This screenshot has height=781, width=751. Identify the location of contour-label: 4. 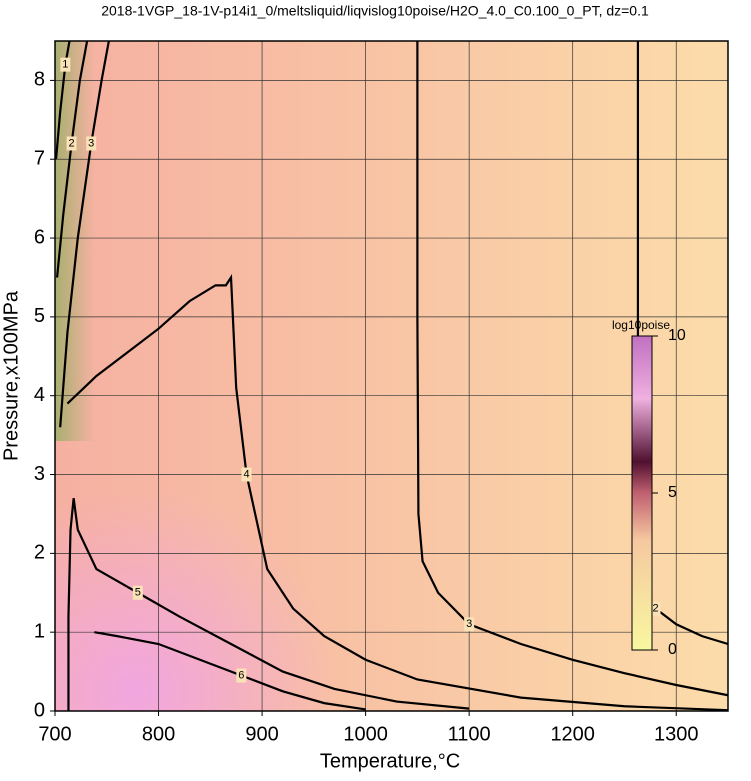
(246, 474).